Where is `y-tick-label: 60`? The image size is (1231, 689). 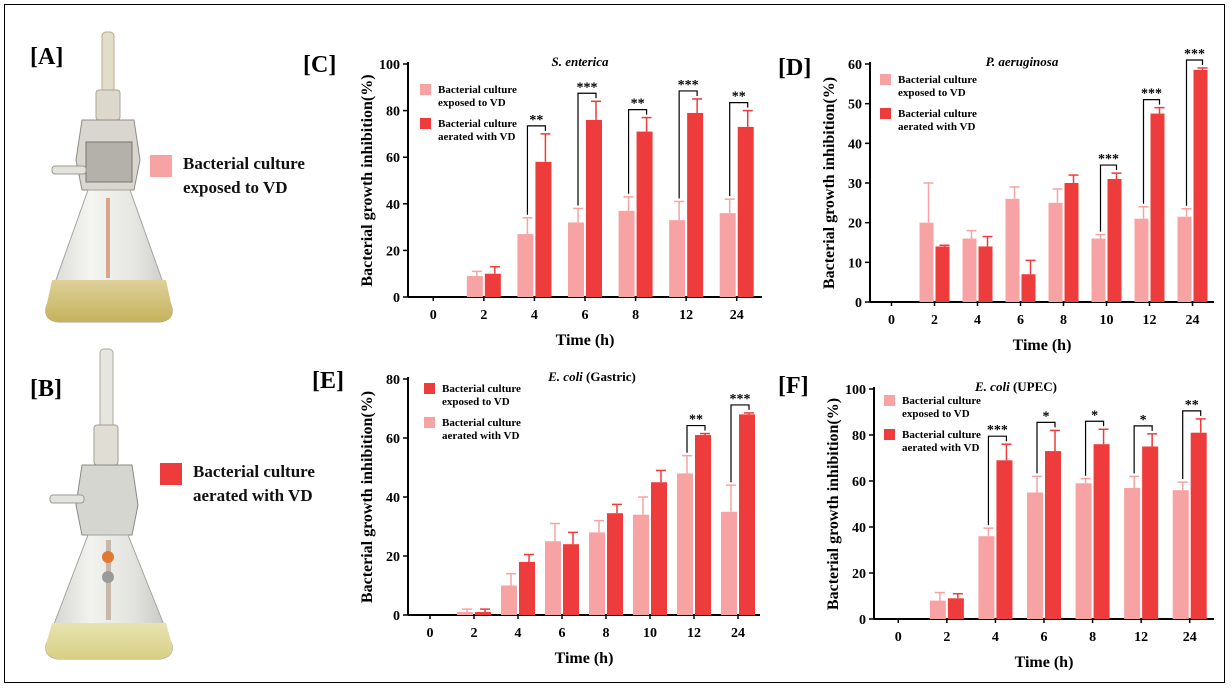
y-tick-label: 60 is located at coordinates (393, 158).